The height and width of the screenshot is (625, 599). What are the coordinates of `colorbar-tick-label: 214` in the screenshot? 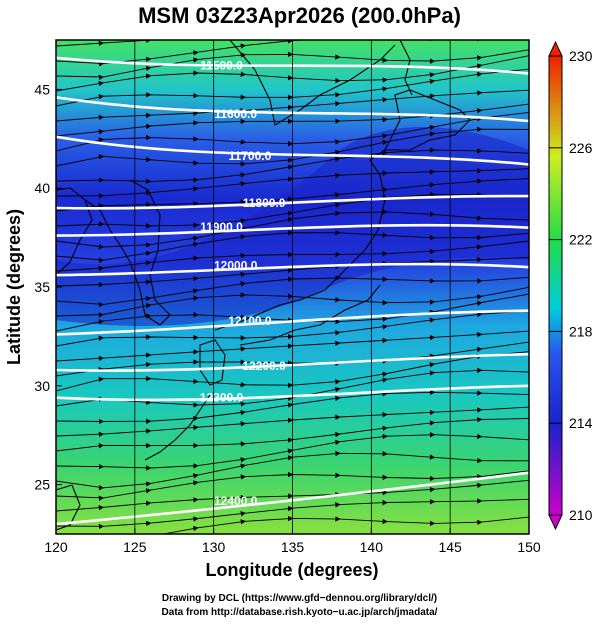 It's located at (581, 423).